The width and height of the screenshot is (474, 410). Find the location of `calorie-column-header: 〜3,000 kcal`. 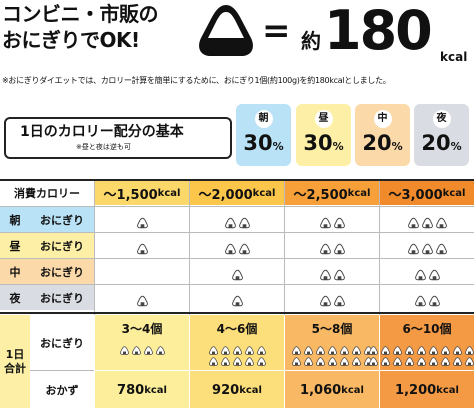

calorie-column-header: 〜3,000 kcal is located at coordinates (427, 193).